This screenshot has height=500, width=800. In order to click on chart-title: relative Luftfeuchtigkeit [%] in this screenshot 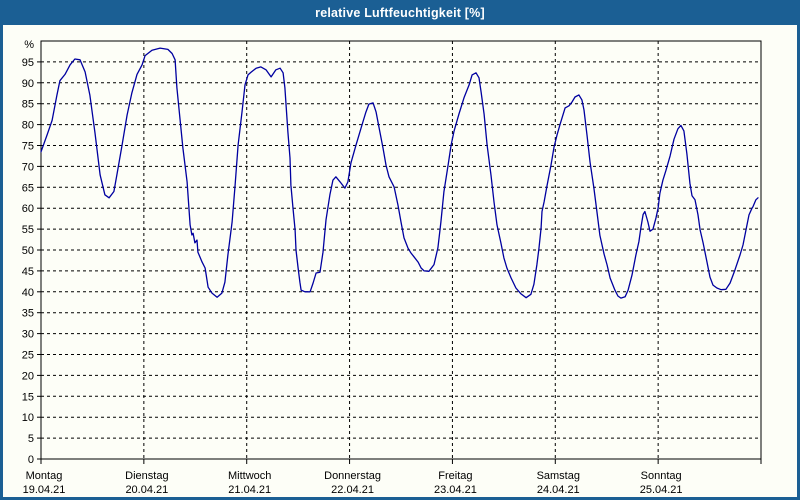, I will do `click(400, 12)`.